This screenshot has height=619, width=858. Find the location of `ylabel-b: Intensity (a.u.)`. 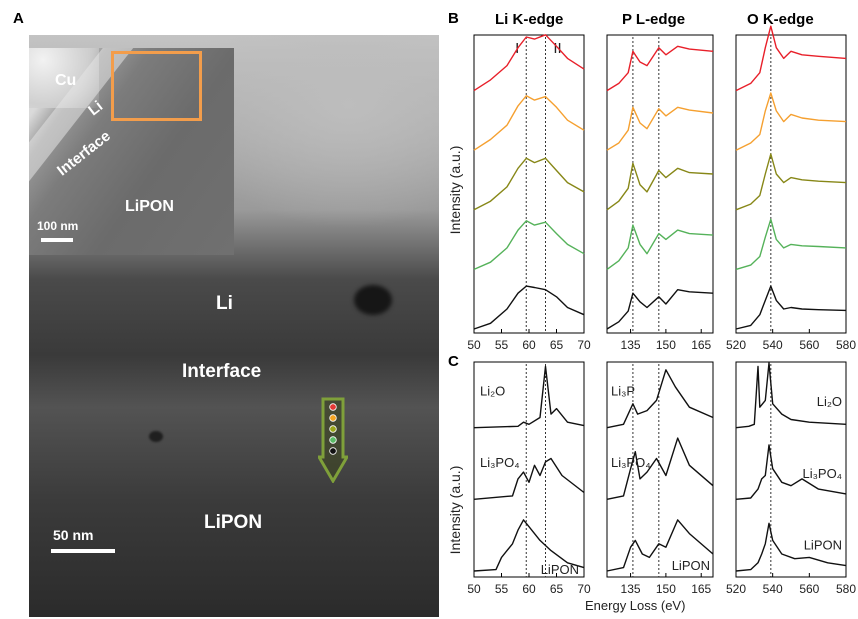

ylabel-b: Intensity (a.u.) is located at coordinates (455, 190).